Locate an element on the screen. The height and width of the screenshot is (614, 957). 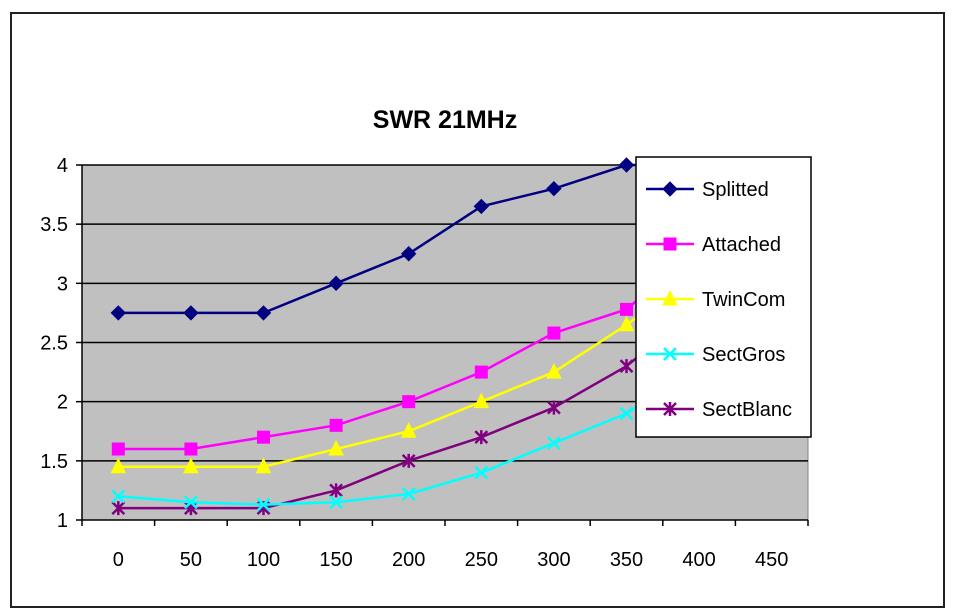
legend: Splitted Attached TwinCom SectGros SectBlanc is located at coordinates (723, 297).